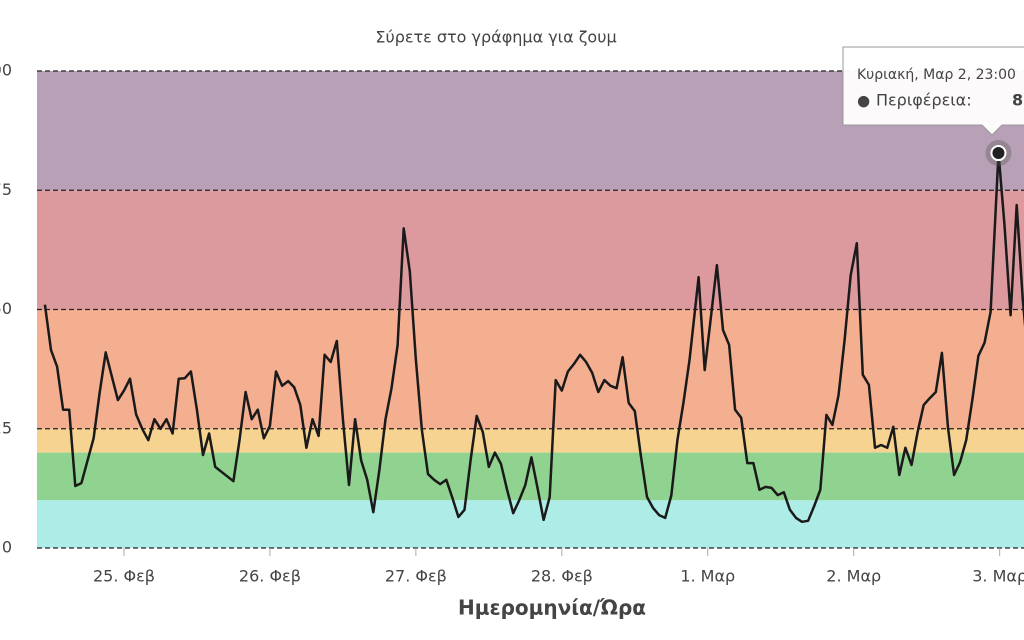 The height and width of the screenshot is (640, 1024). Describe the element at coordinates (936, 75) in the screenshot. I see `tooltip-header: Κυριακή, Μαρ 2, 23:00` at that location.